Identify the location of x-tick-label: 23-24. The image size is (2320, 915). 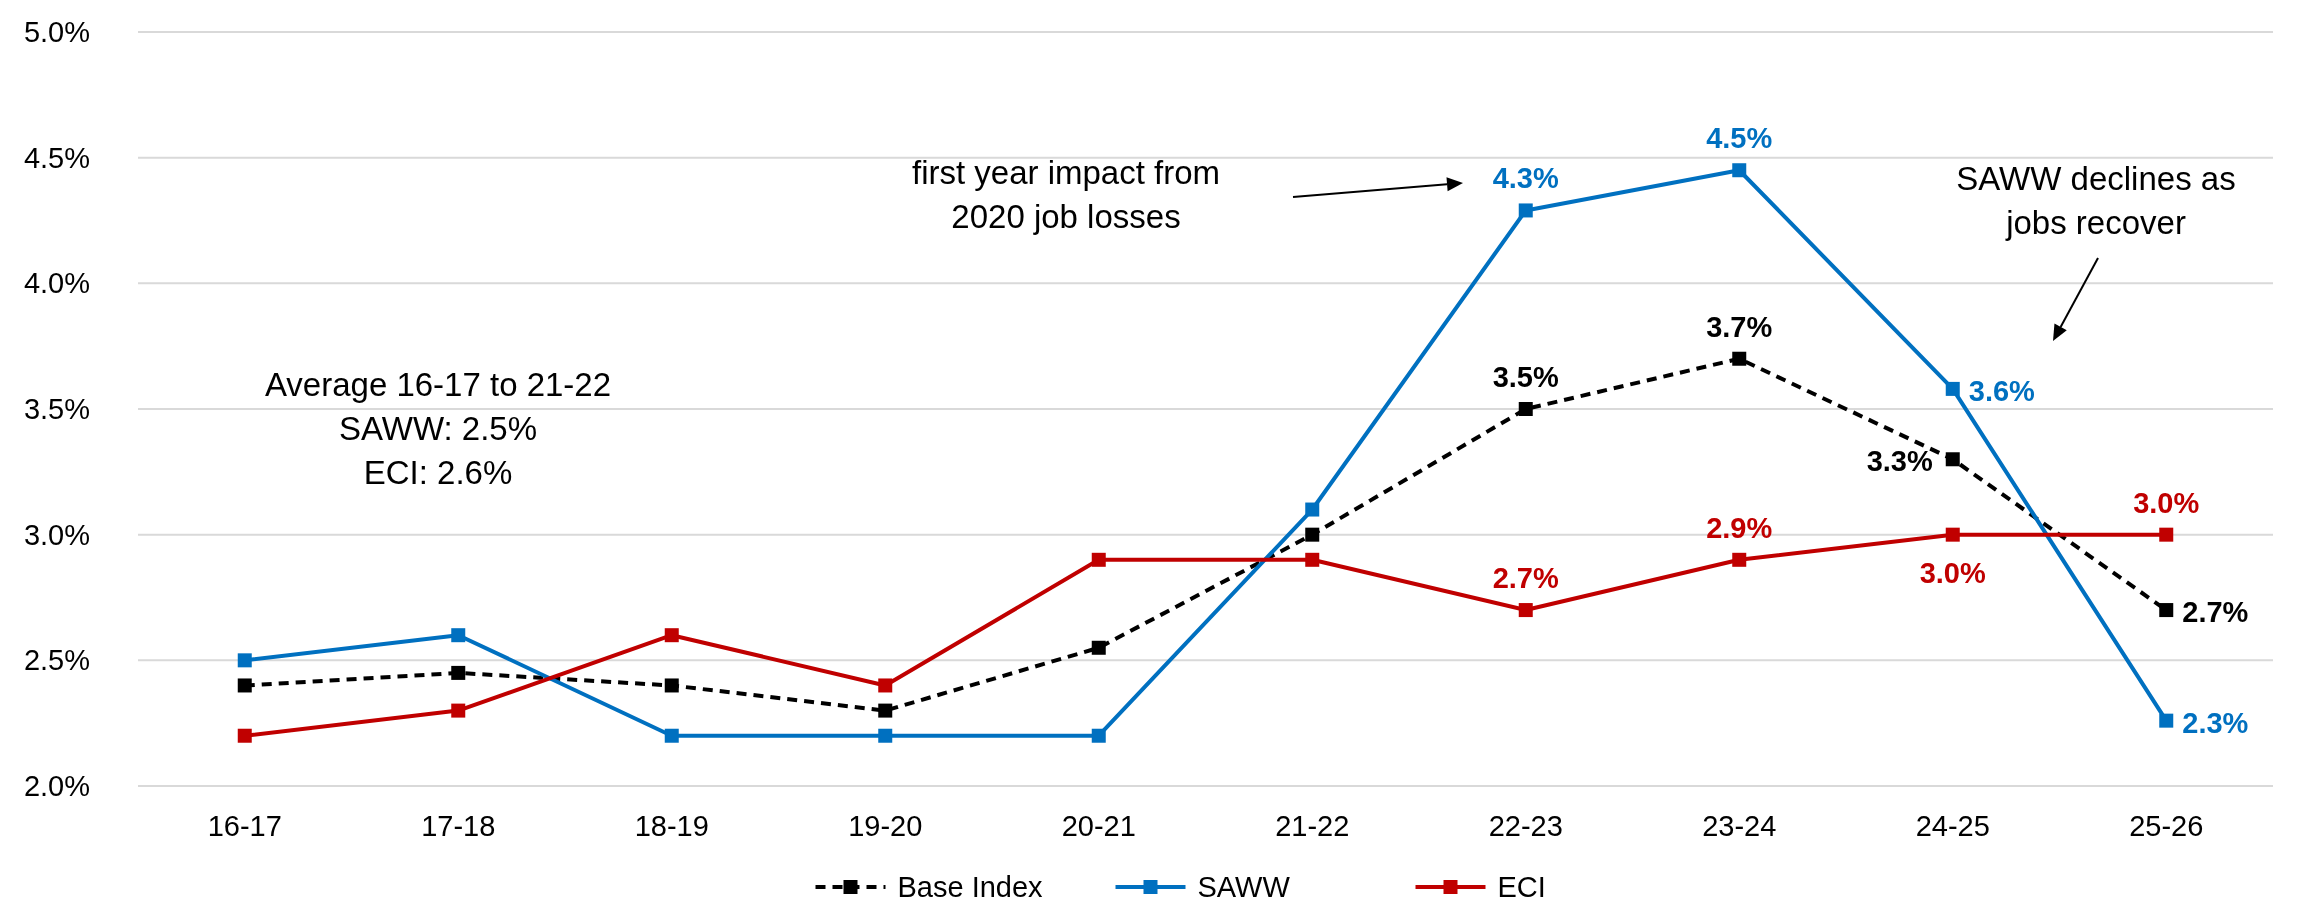
(1739, 826).